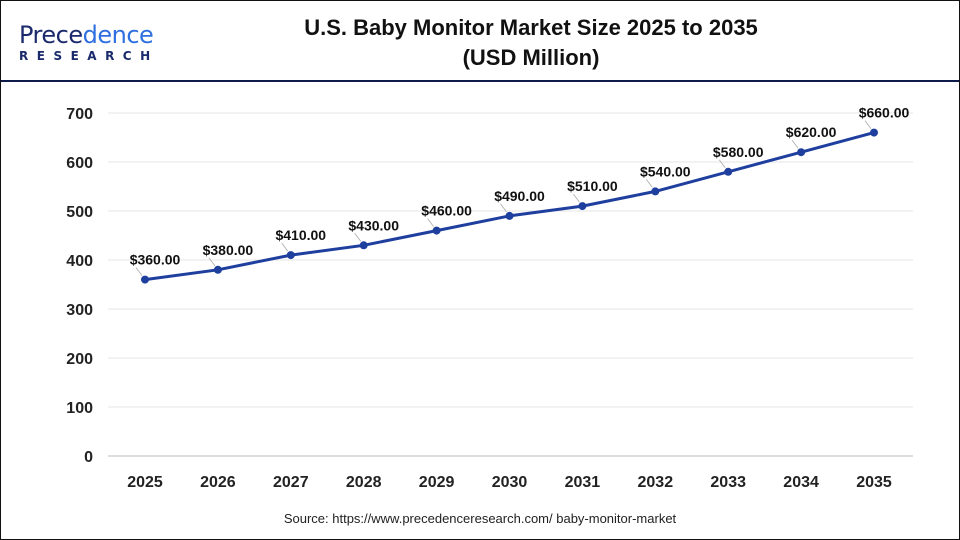 The width and height of the screenshot is (960, 540). I want to click on y-tick-label: 0, so click(88, 457).